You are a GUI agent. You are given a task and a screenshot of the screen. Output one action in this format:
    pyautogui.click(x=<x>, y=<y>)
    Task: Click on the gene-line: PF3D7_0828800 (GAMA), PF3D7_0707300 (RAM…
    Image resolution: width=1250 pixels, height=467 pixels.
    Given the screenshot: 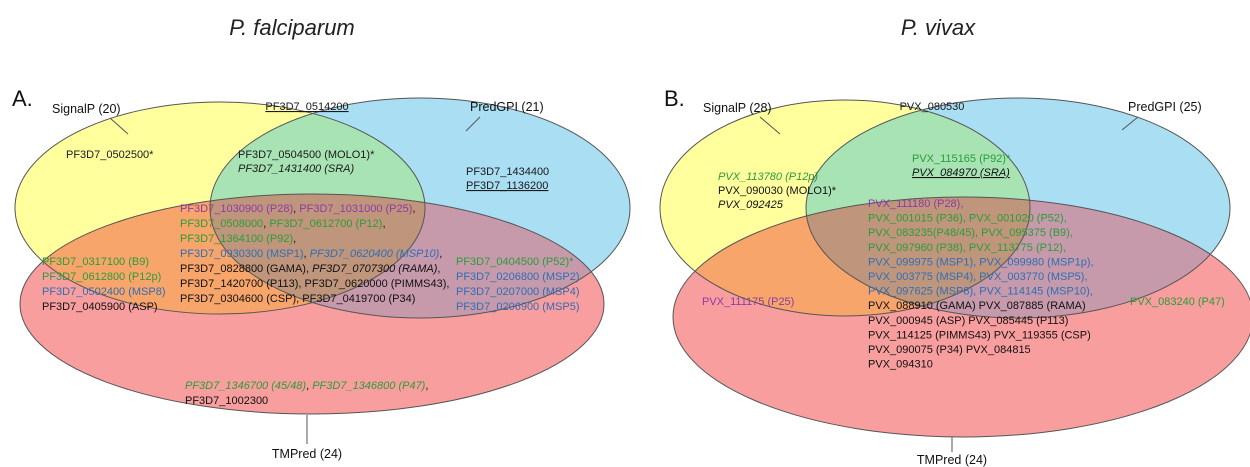 What is the action you would take?
    pyautogui.click(x=310, y=269)
    